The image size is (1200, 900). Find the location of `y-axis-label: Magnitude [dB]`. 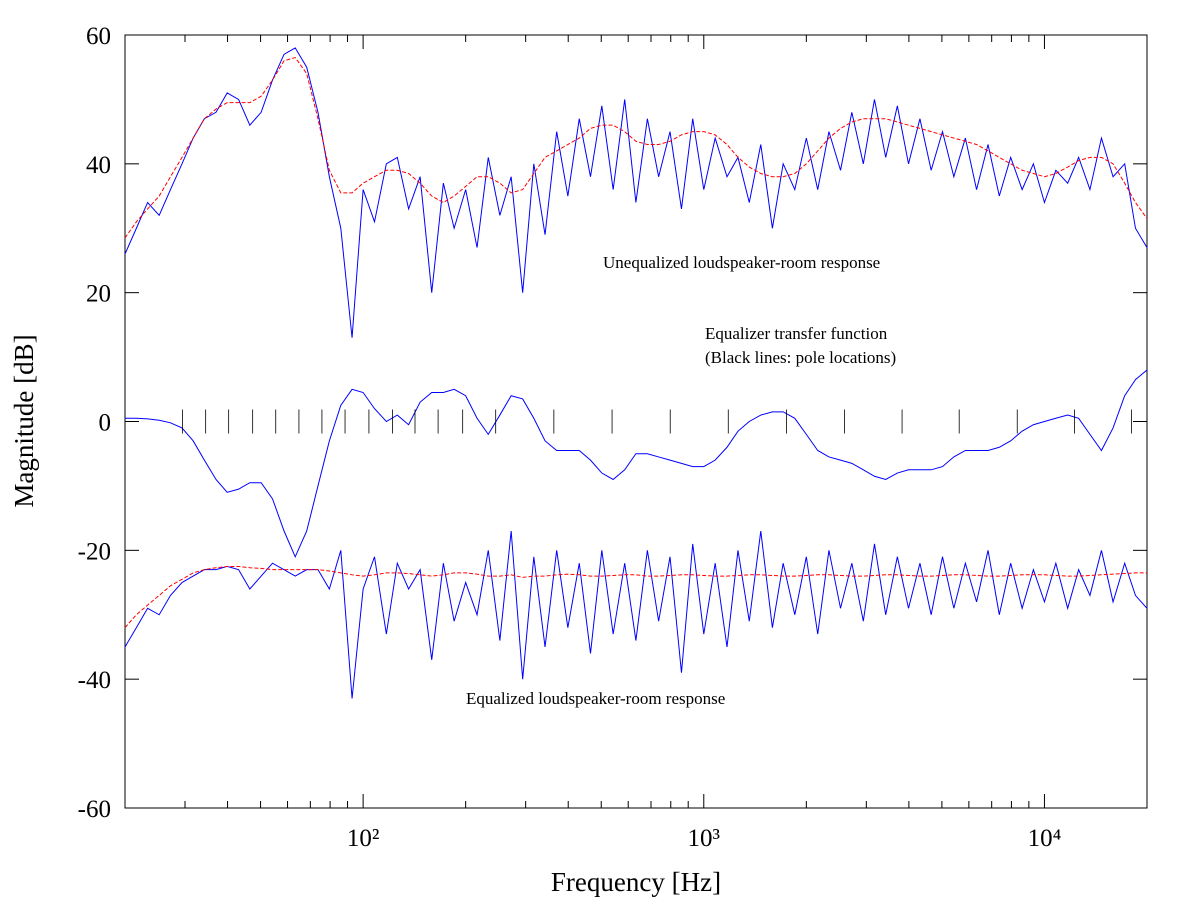

y-axis-label: Magnitude [dB] is located at coordinates (24, 420).